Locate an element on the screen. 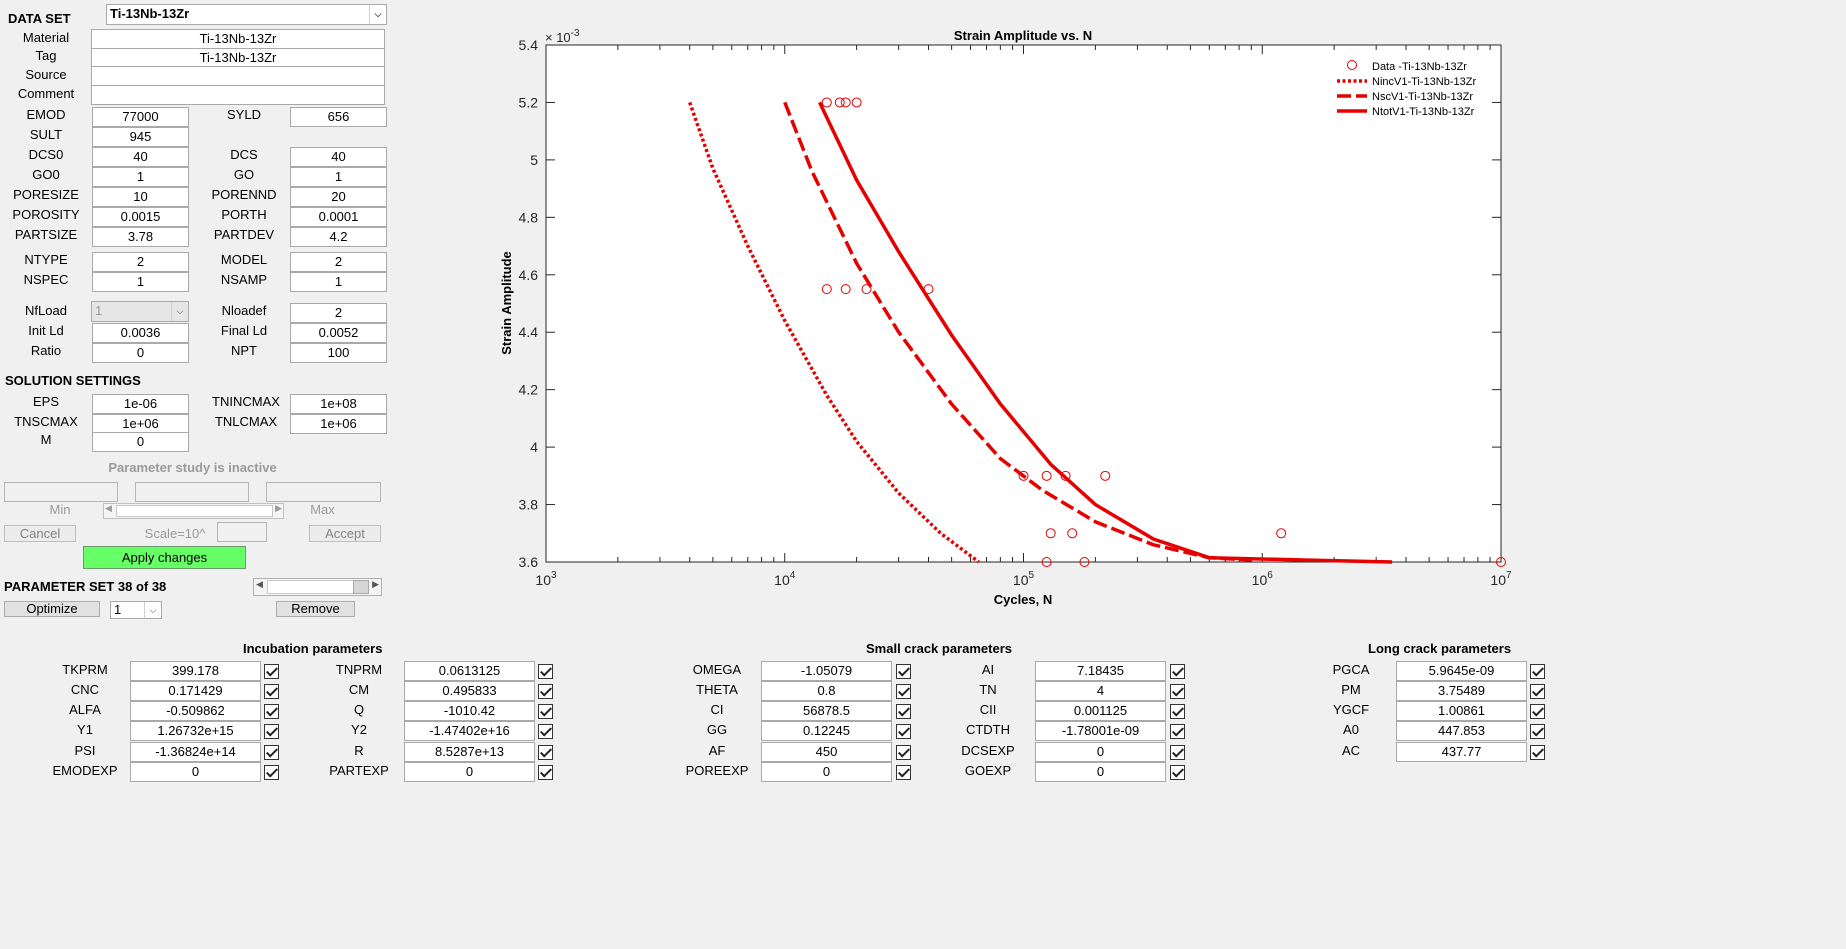 The width and height of the screenshot is (1846, 949). ci-field: 56878.5 is located at coordinates (826, 711).